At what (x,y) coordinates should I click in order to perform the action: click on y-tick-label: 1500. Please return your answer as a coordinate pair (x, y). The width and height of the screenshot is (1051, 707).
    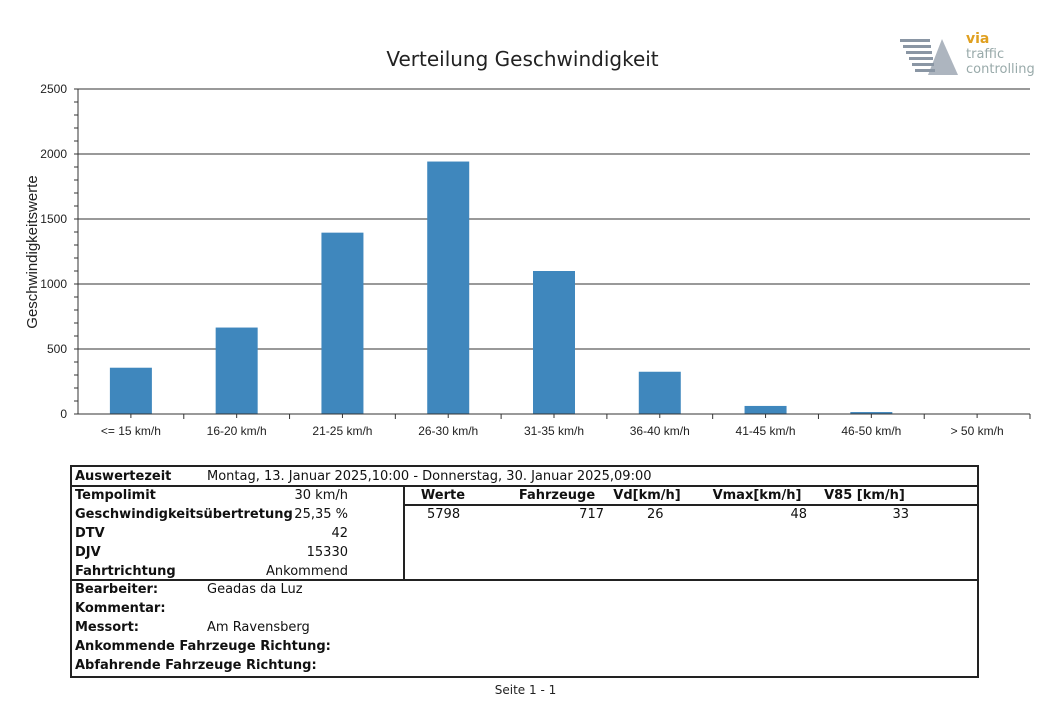
    Looking at the image, I should click on (53, 219).